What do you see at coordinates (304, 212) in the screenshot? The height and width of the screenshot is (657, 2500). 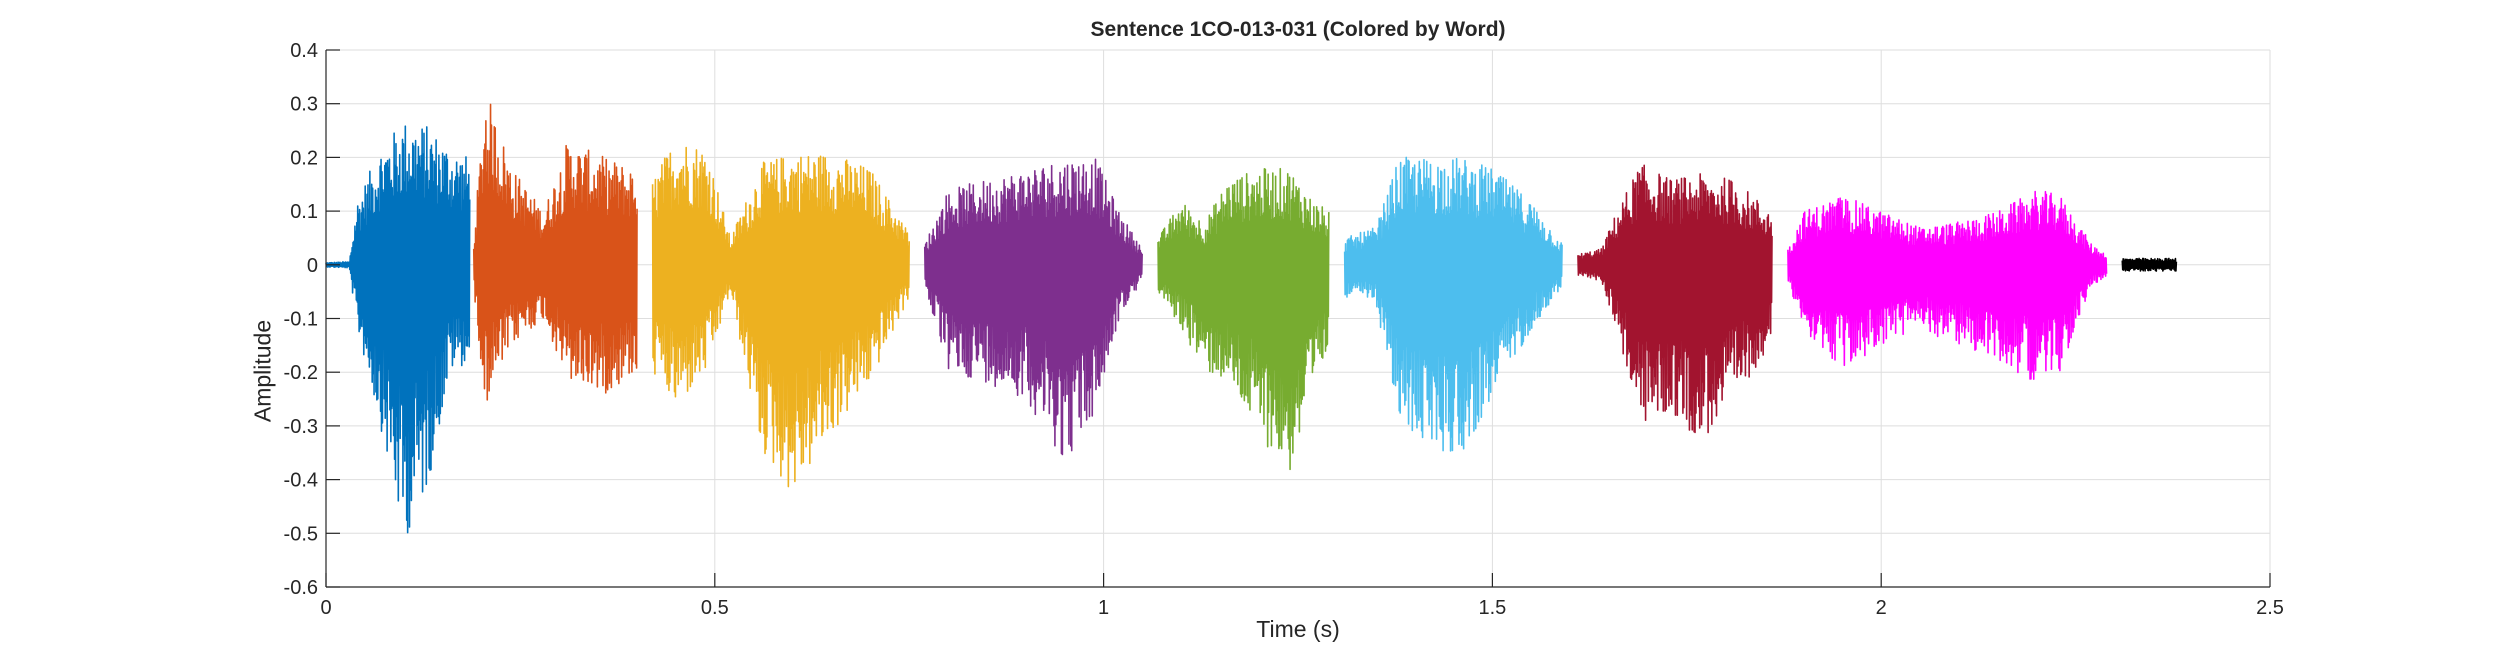 I see `y-tick-label: 0.1` at bounding box center [304, 212].